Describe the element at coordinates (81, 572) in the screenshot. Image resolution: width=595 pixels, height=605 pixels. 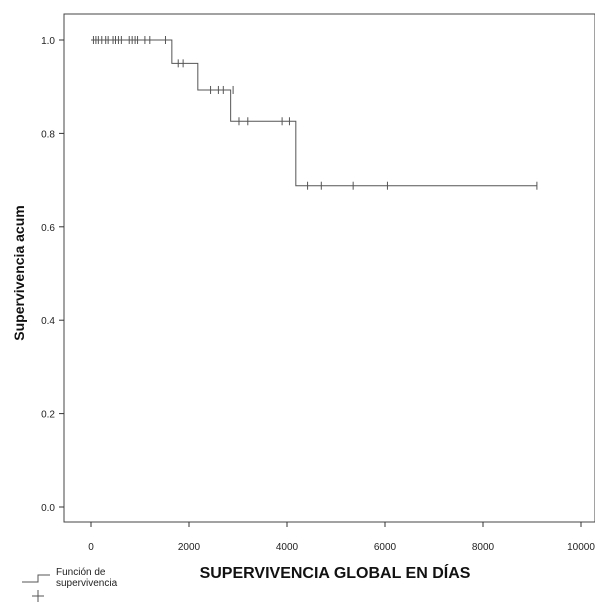
I see `legend-label-line1: Función de` at that location.